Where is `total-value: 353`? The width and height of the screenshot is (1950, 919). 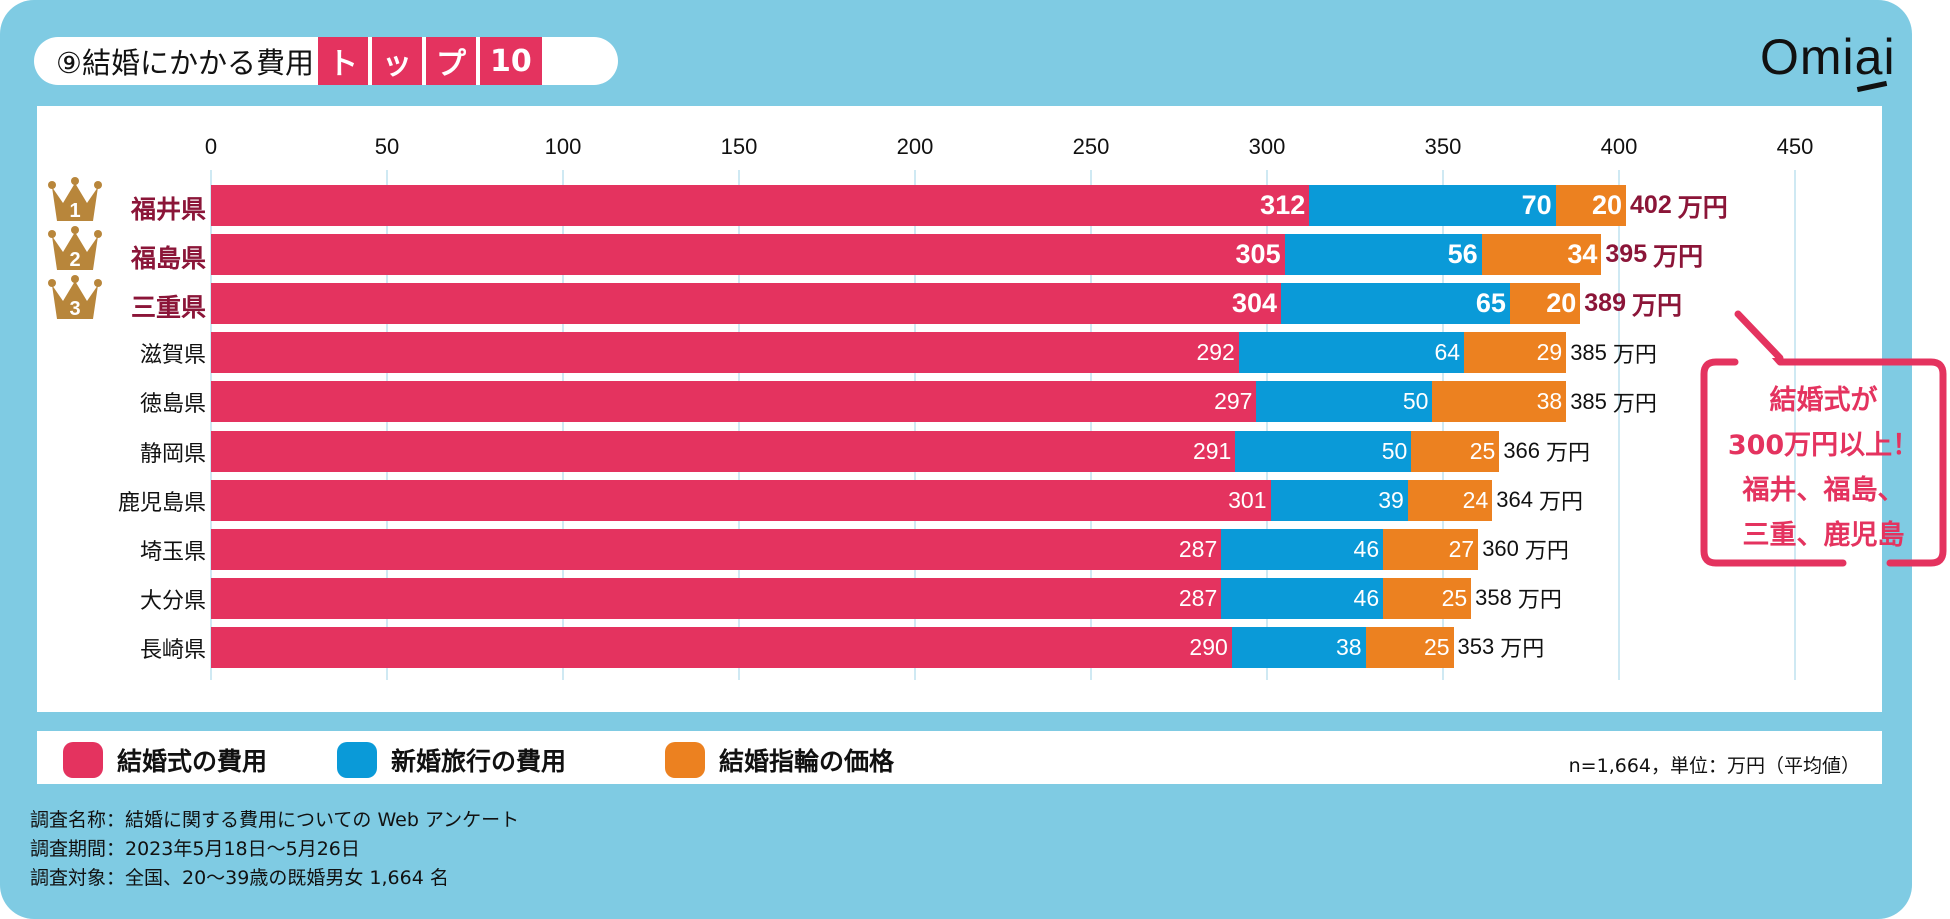 total-value: 353 is located at coordinates (1476, 647).